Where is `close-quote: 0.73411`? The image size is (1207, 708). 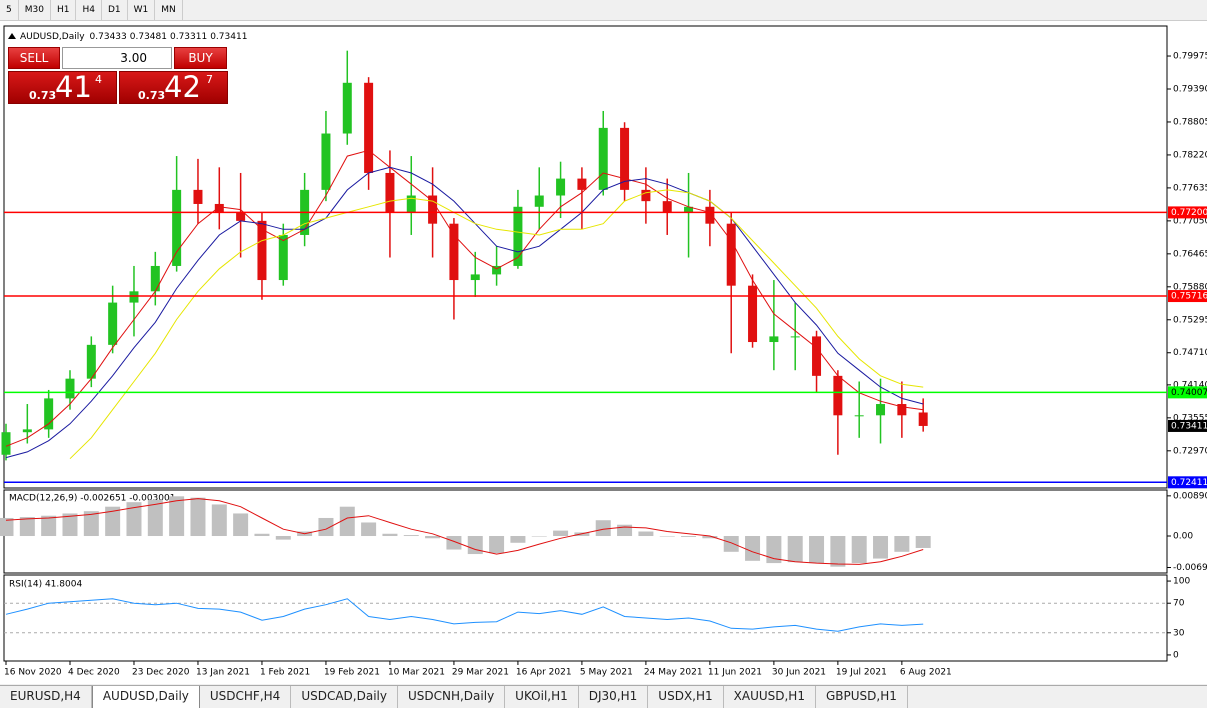 close-quote: 0.73411 is located at coordinates (228, 37).